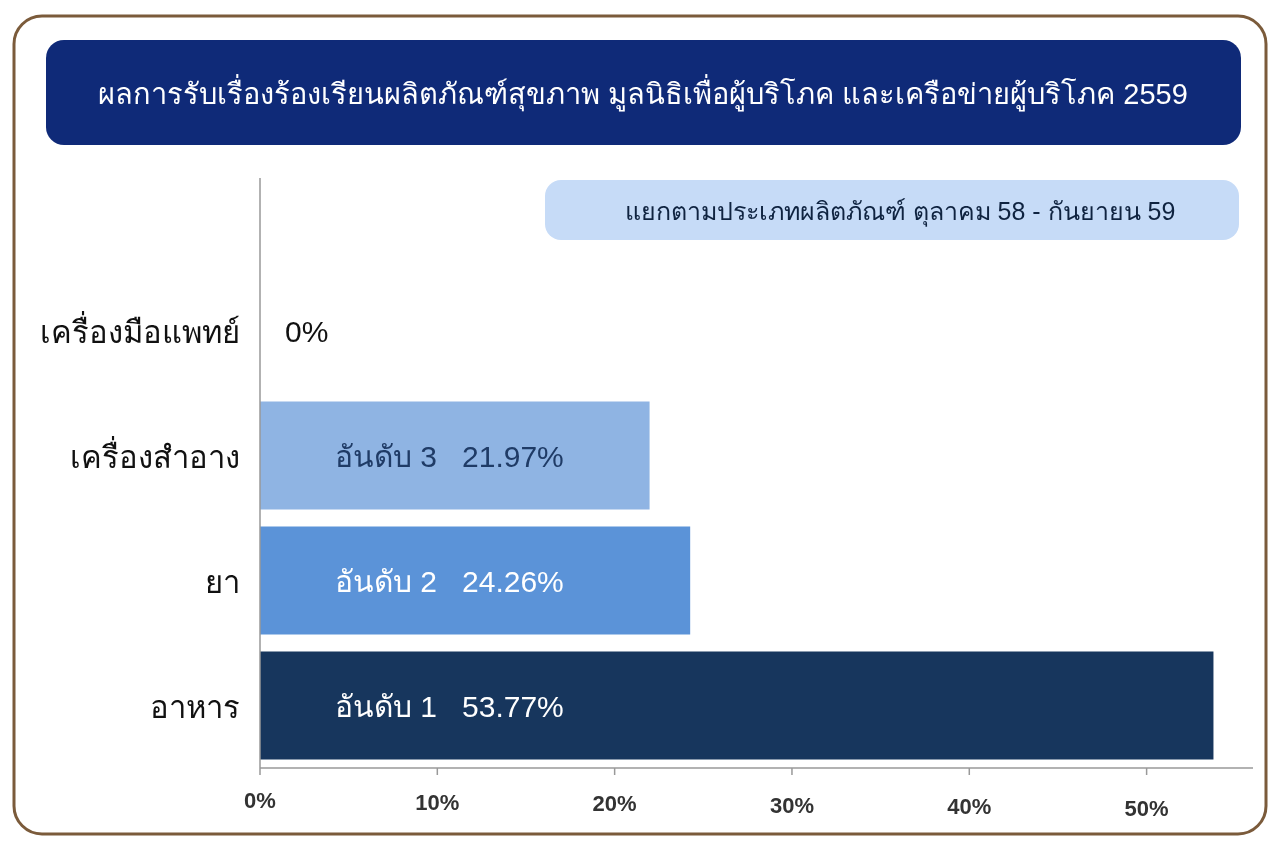  I want to click on y-tick-label: เครื่องสำอาง, so click(155, 455).